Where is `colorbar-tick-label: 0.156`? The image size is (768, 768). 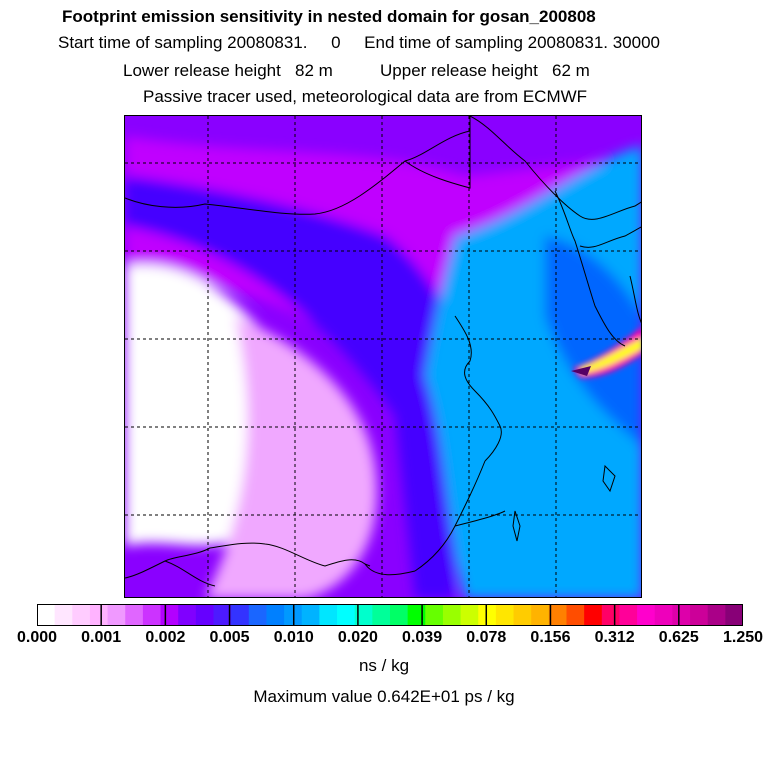 colorbar-tick-label: 0.156 is located at coordinates (550, 637).